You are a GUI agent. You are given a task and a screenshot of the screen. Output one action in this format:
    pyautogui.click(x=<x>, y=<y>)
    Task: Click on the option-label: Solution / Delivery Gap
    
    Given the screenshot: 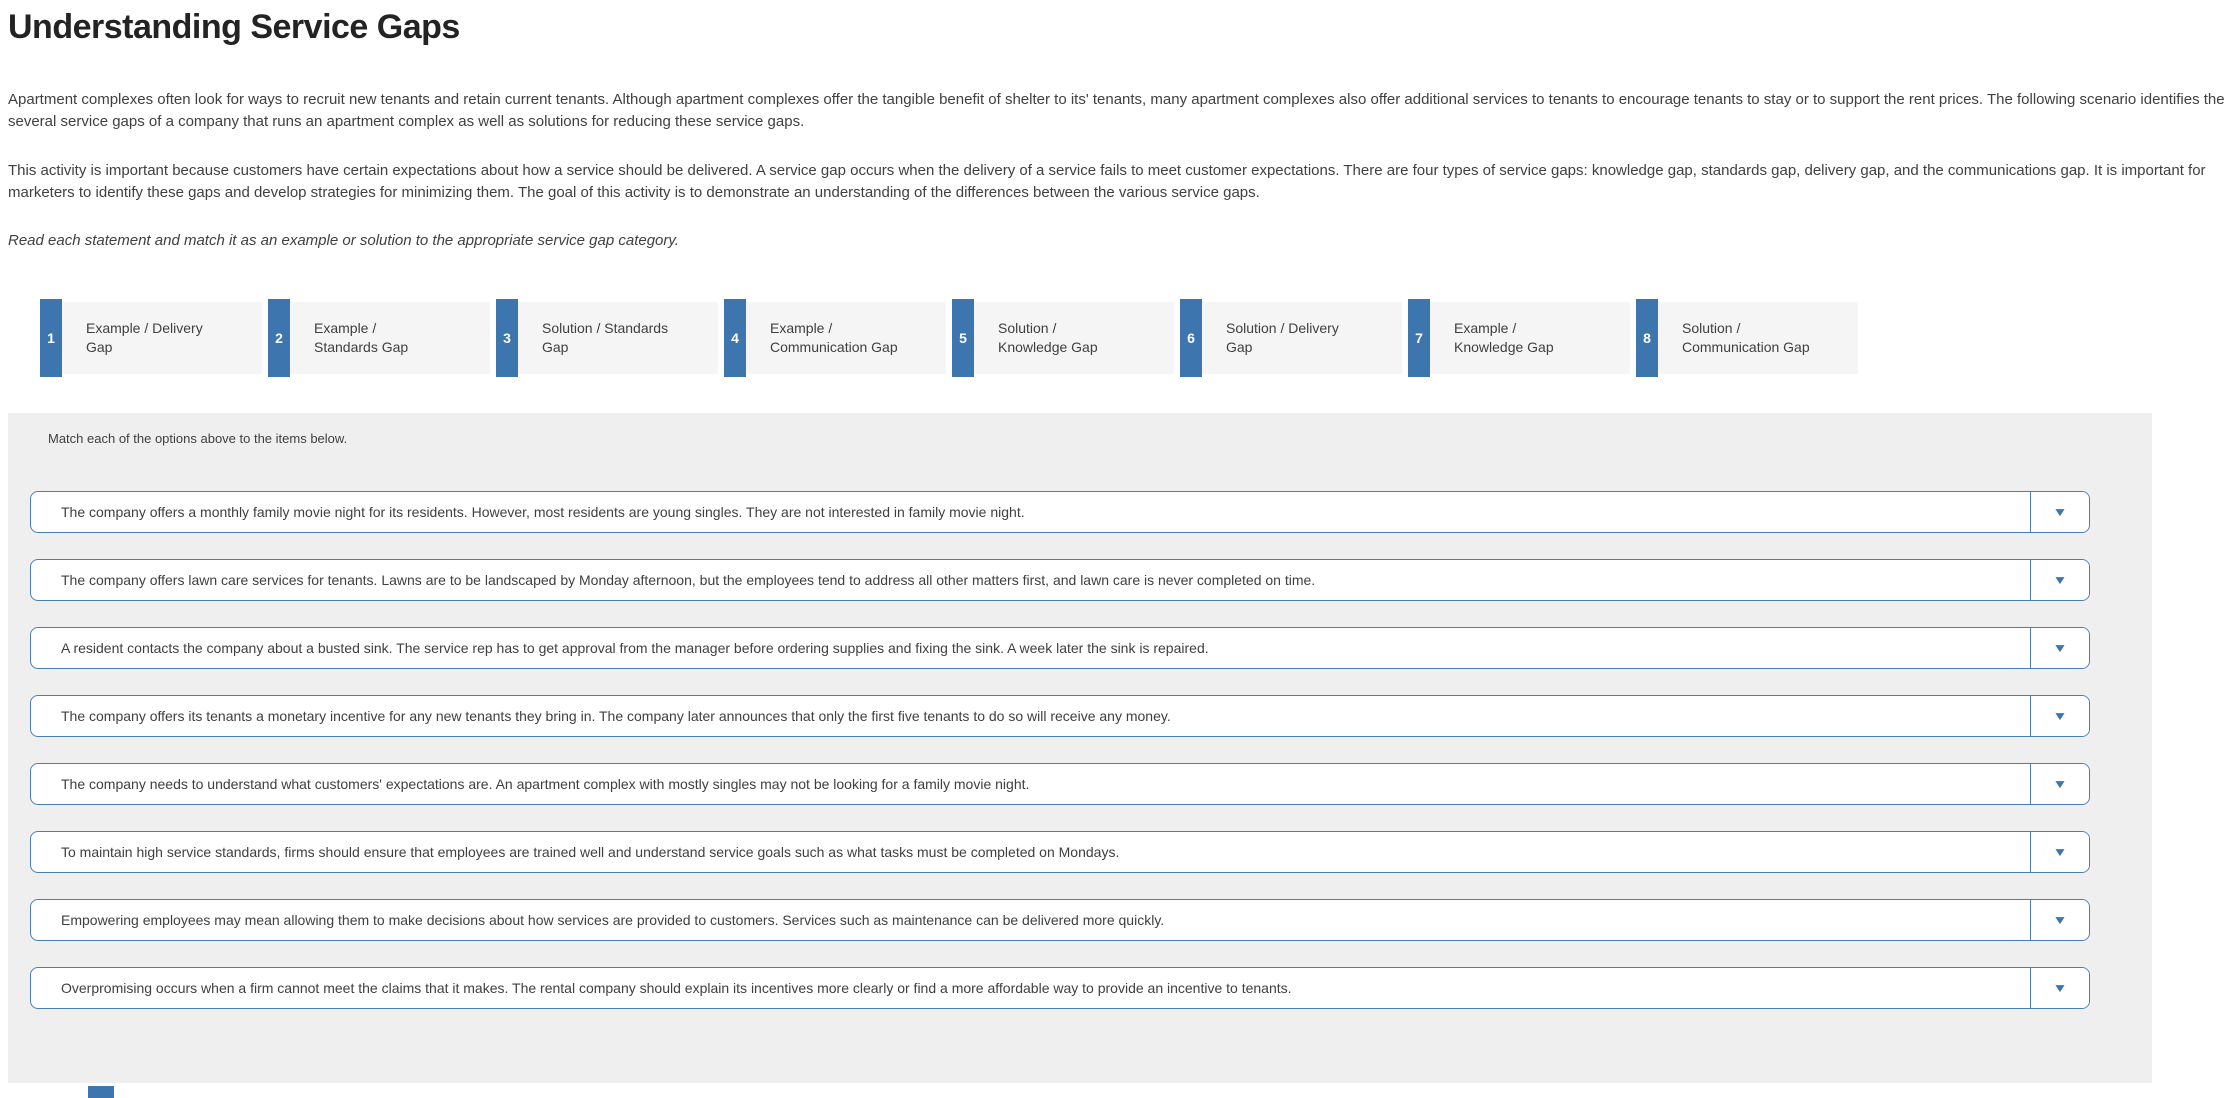 What is the action you would take?
    pyautogui.click(x=1282, y=337)
    